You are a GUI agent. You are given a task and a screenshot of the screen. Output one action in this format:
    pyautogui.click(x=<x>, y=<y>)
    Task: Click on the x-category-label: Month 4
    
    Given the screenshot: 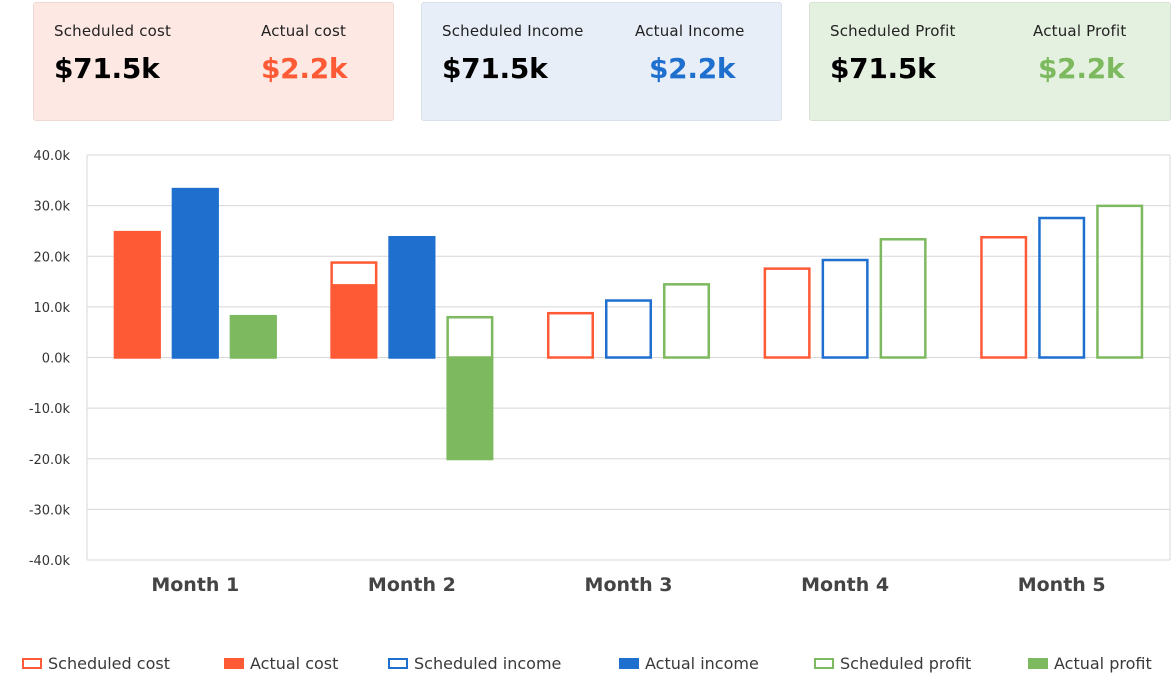 What is the action you would take?
    pyautogui.click(x=845, y=585)
    